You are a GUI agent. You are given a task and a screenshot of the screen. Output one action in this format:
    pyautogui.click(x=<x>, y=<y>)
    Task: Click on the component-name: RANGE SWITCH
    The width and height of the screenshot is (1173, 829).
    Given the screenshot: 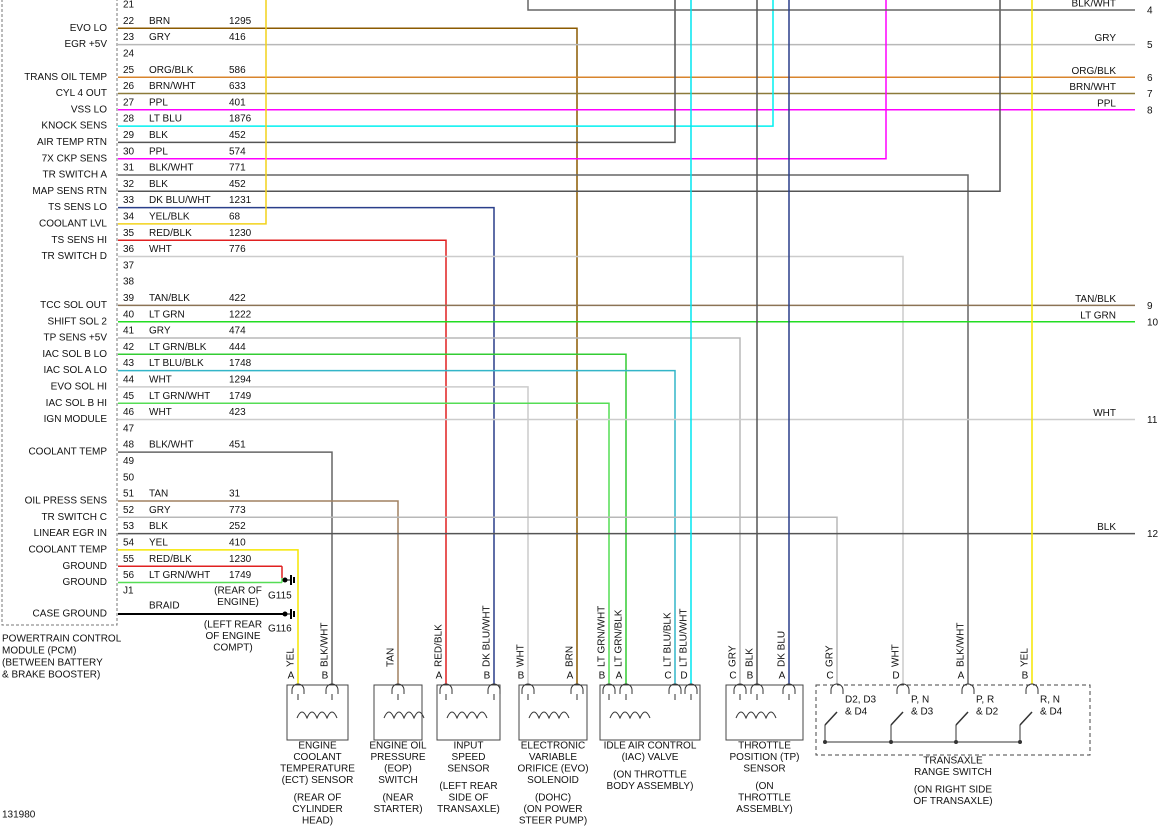 What is the action you would take?
    pyautogui.click(x=953, y=772)
    